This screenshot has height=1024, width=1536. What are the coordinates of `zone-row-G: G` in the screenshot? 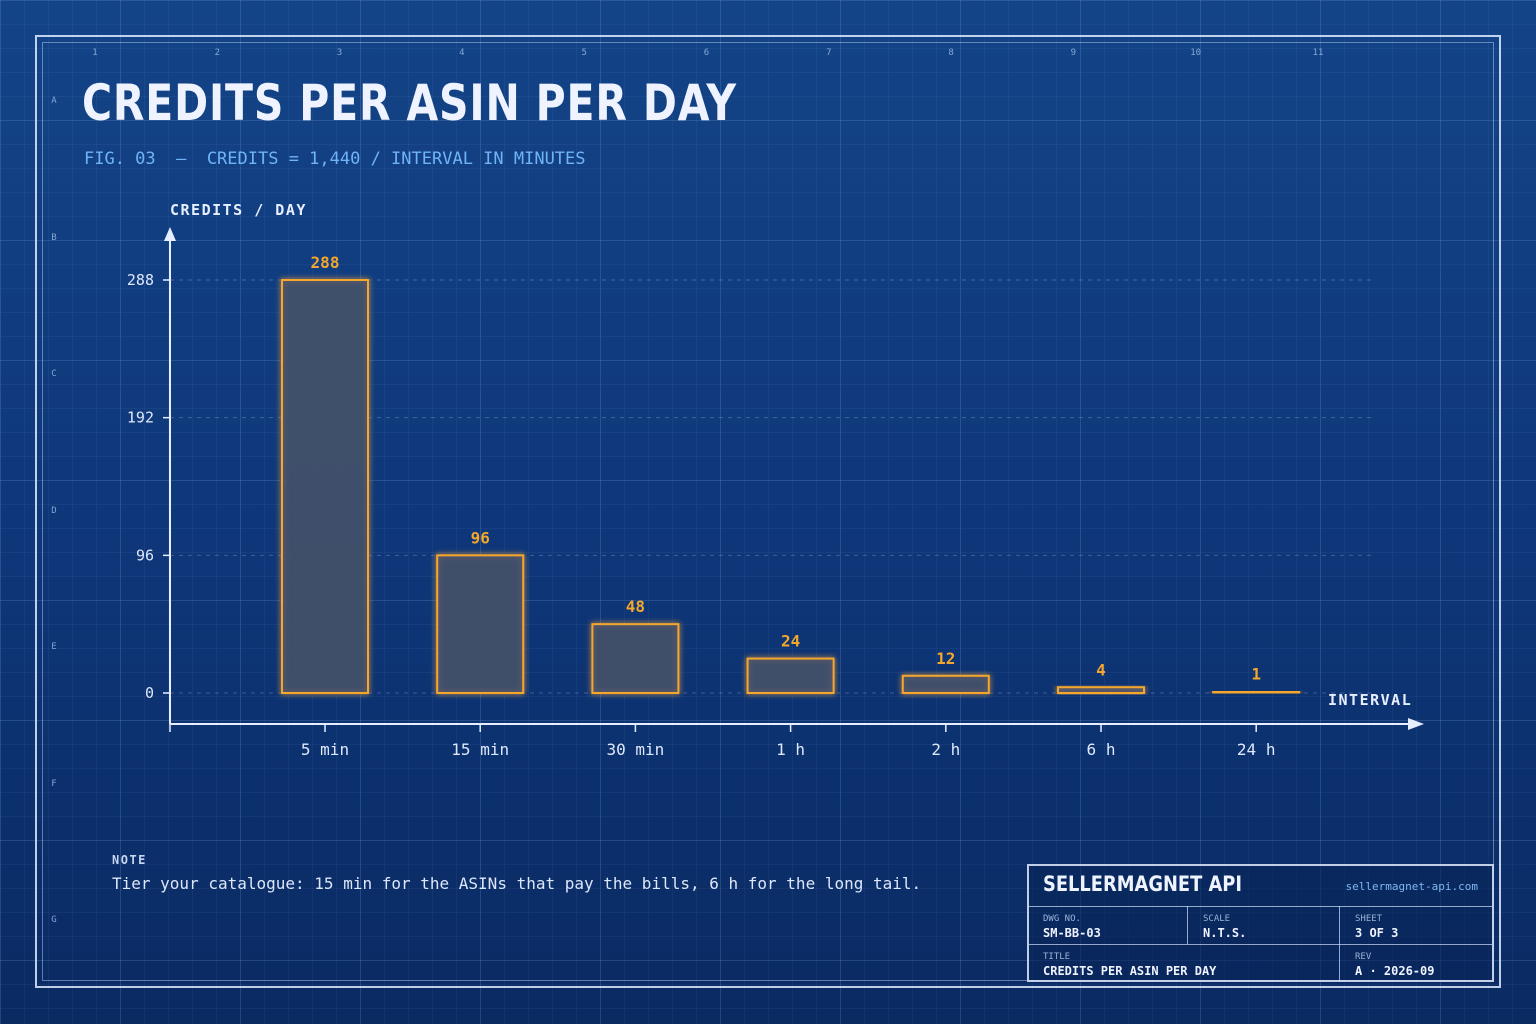 It's located at (54, 920).